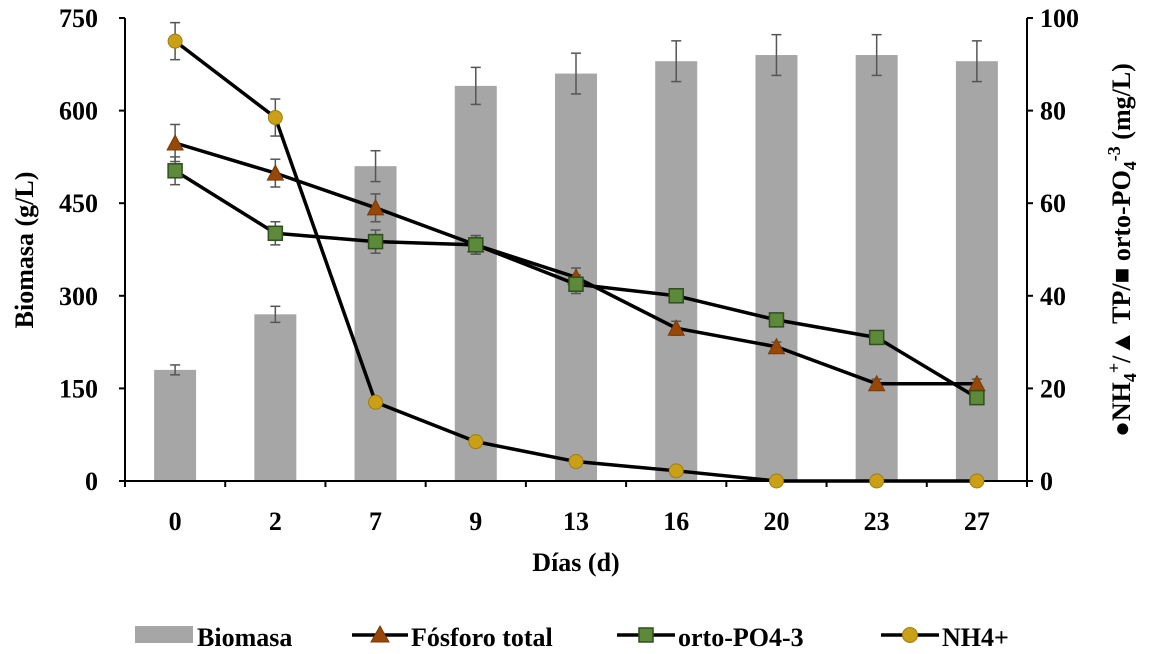 Image resolution: width=1151 pixels, height=654 pixels. I want to click on y2-tick-label-80: 80, so click(1053, 111).